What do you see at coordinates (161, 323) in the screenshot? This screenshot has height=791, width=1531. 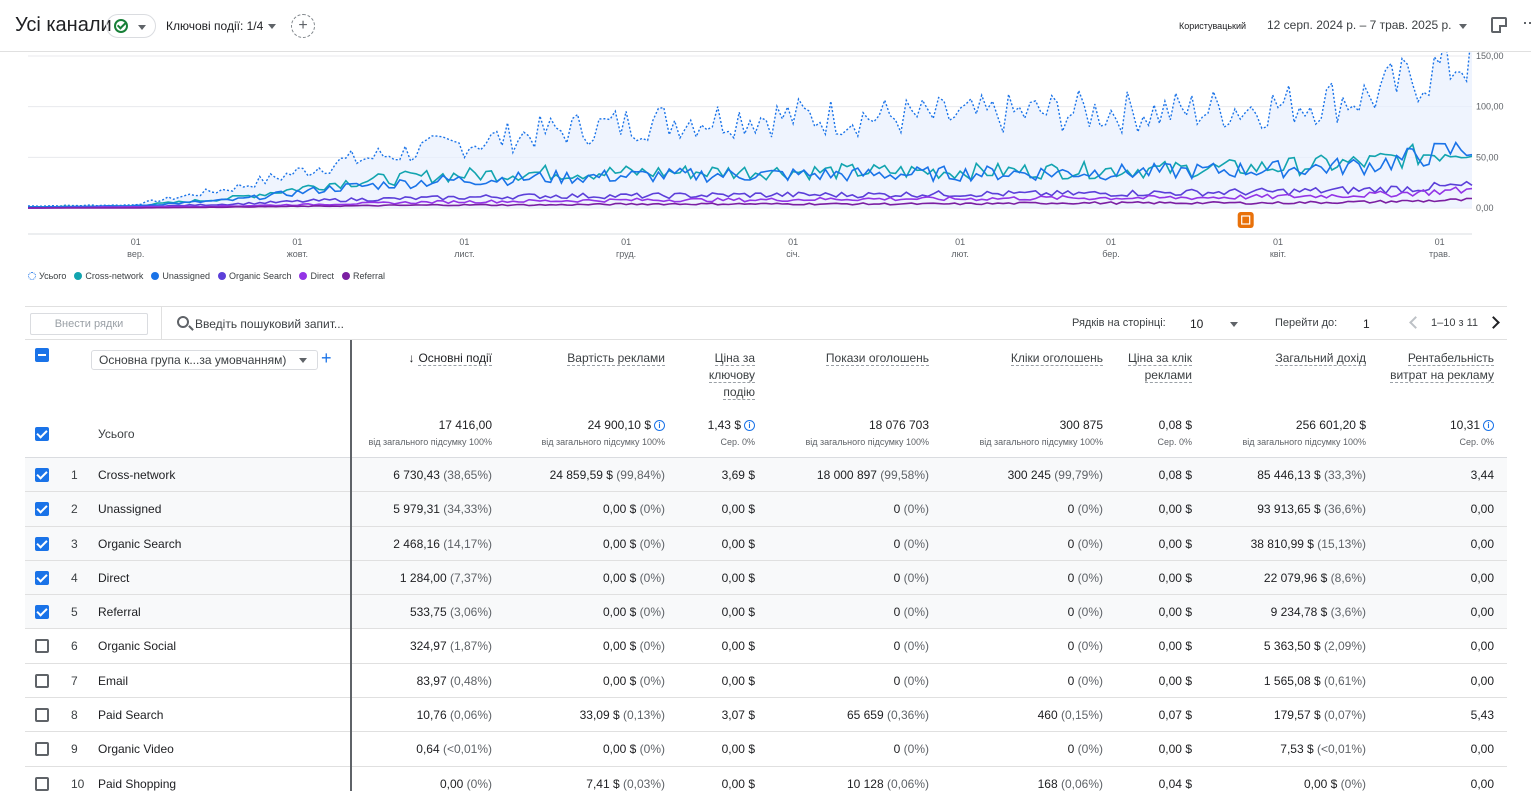 I see `divider` at bounding box center [161, 323].